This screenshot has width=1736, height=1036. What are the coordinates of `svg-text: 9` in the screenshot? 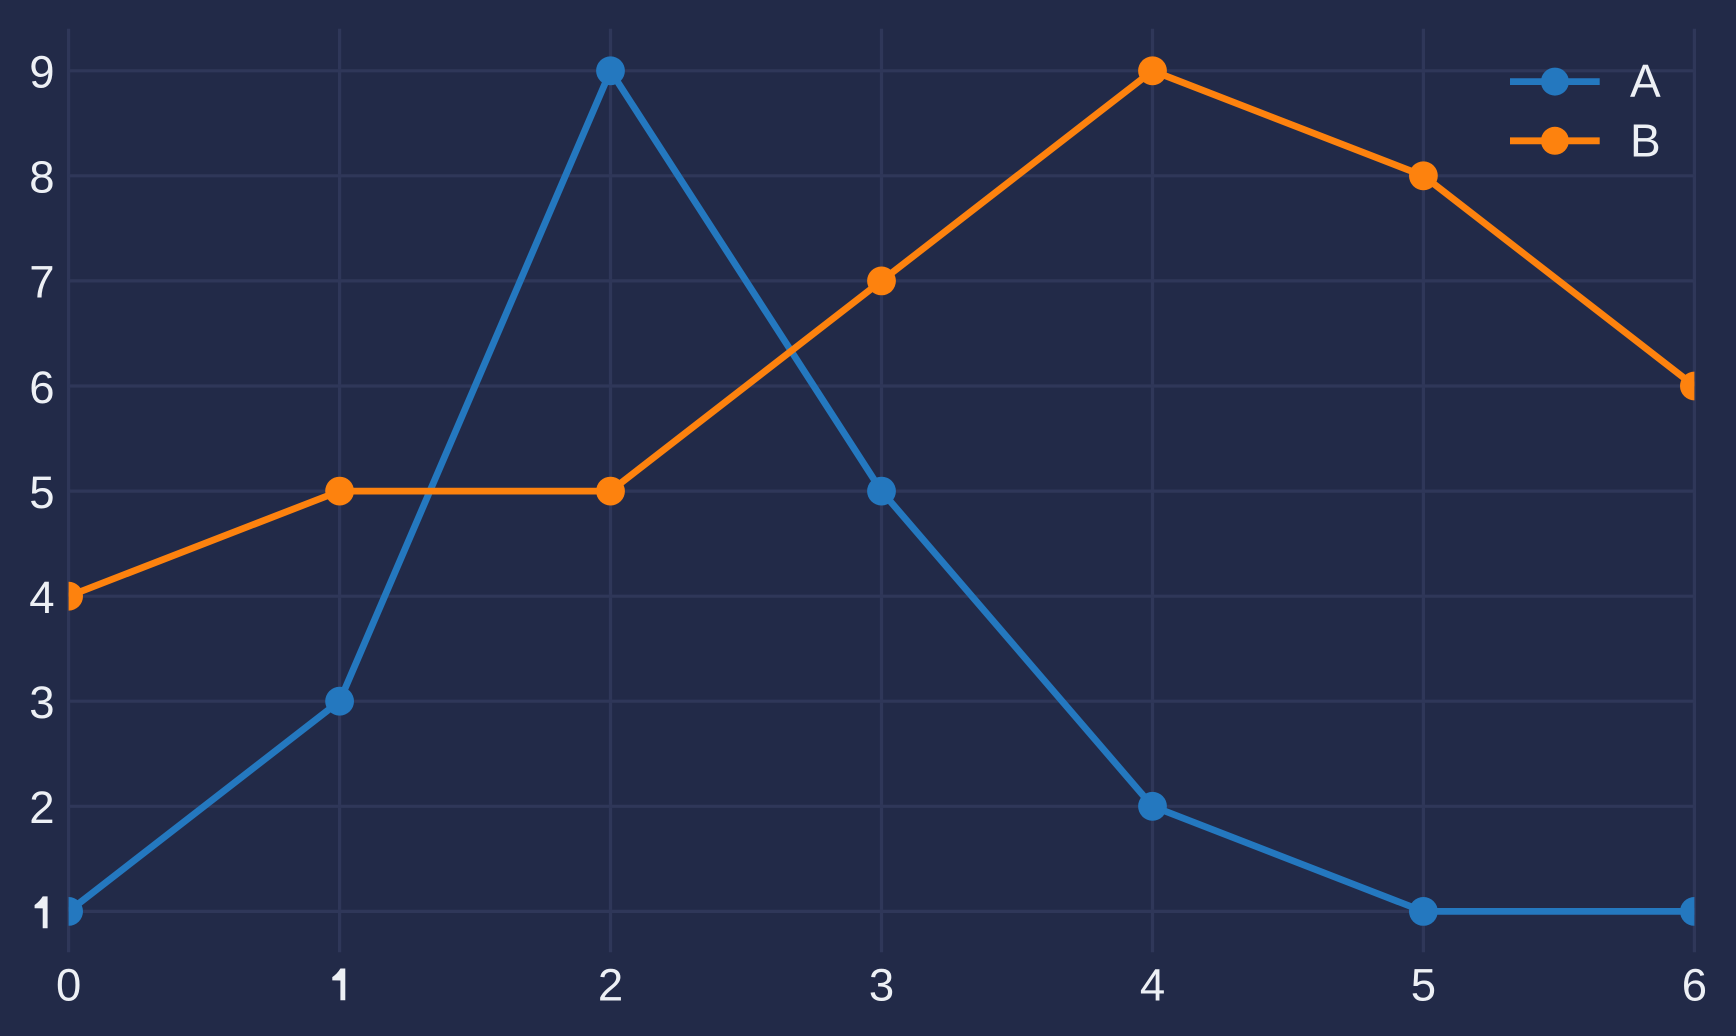 It's located at (41, 72).